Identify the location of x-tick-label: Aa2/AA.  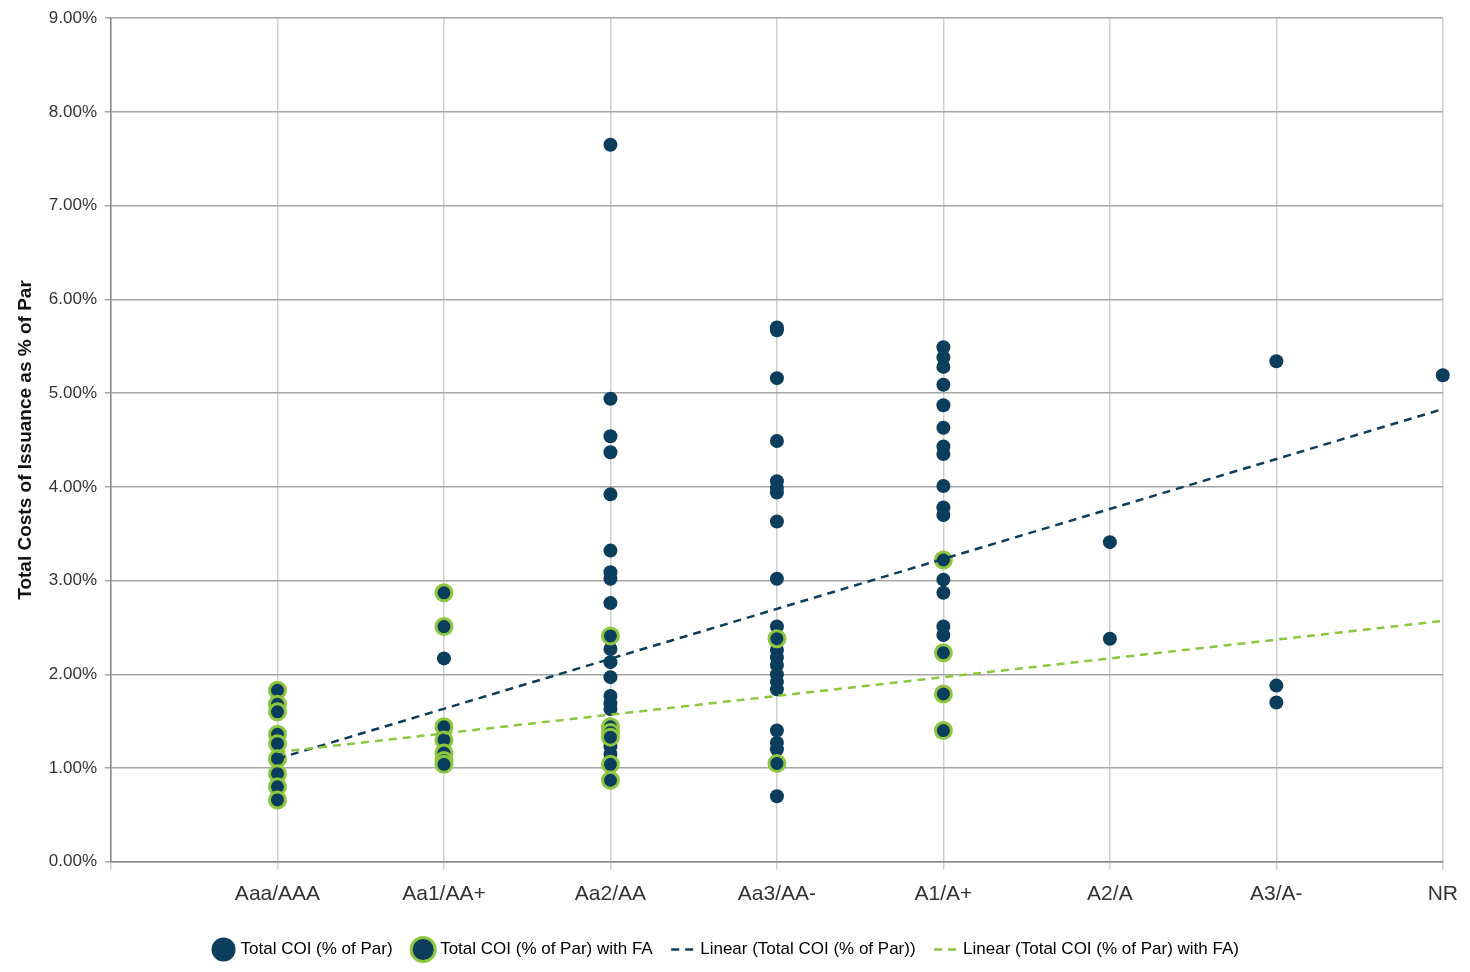
(610, 893).